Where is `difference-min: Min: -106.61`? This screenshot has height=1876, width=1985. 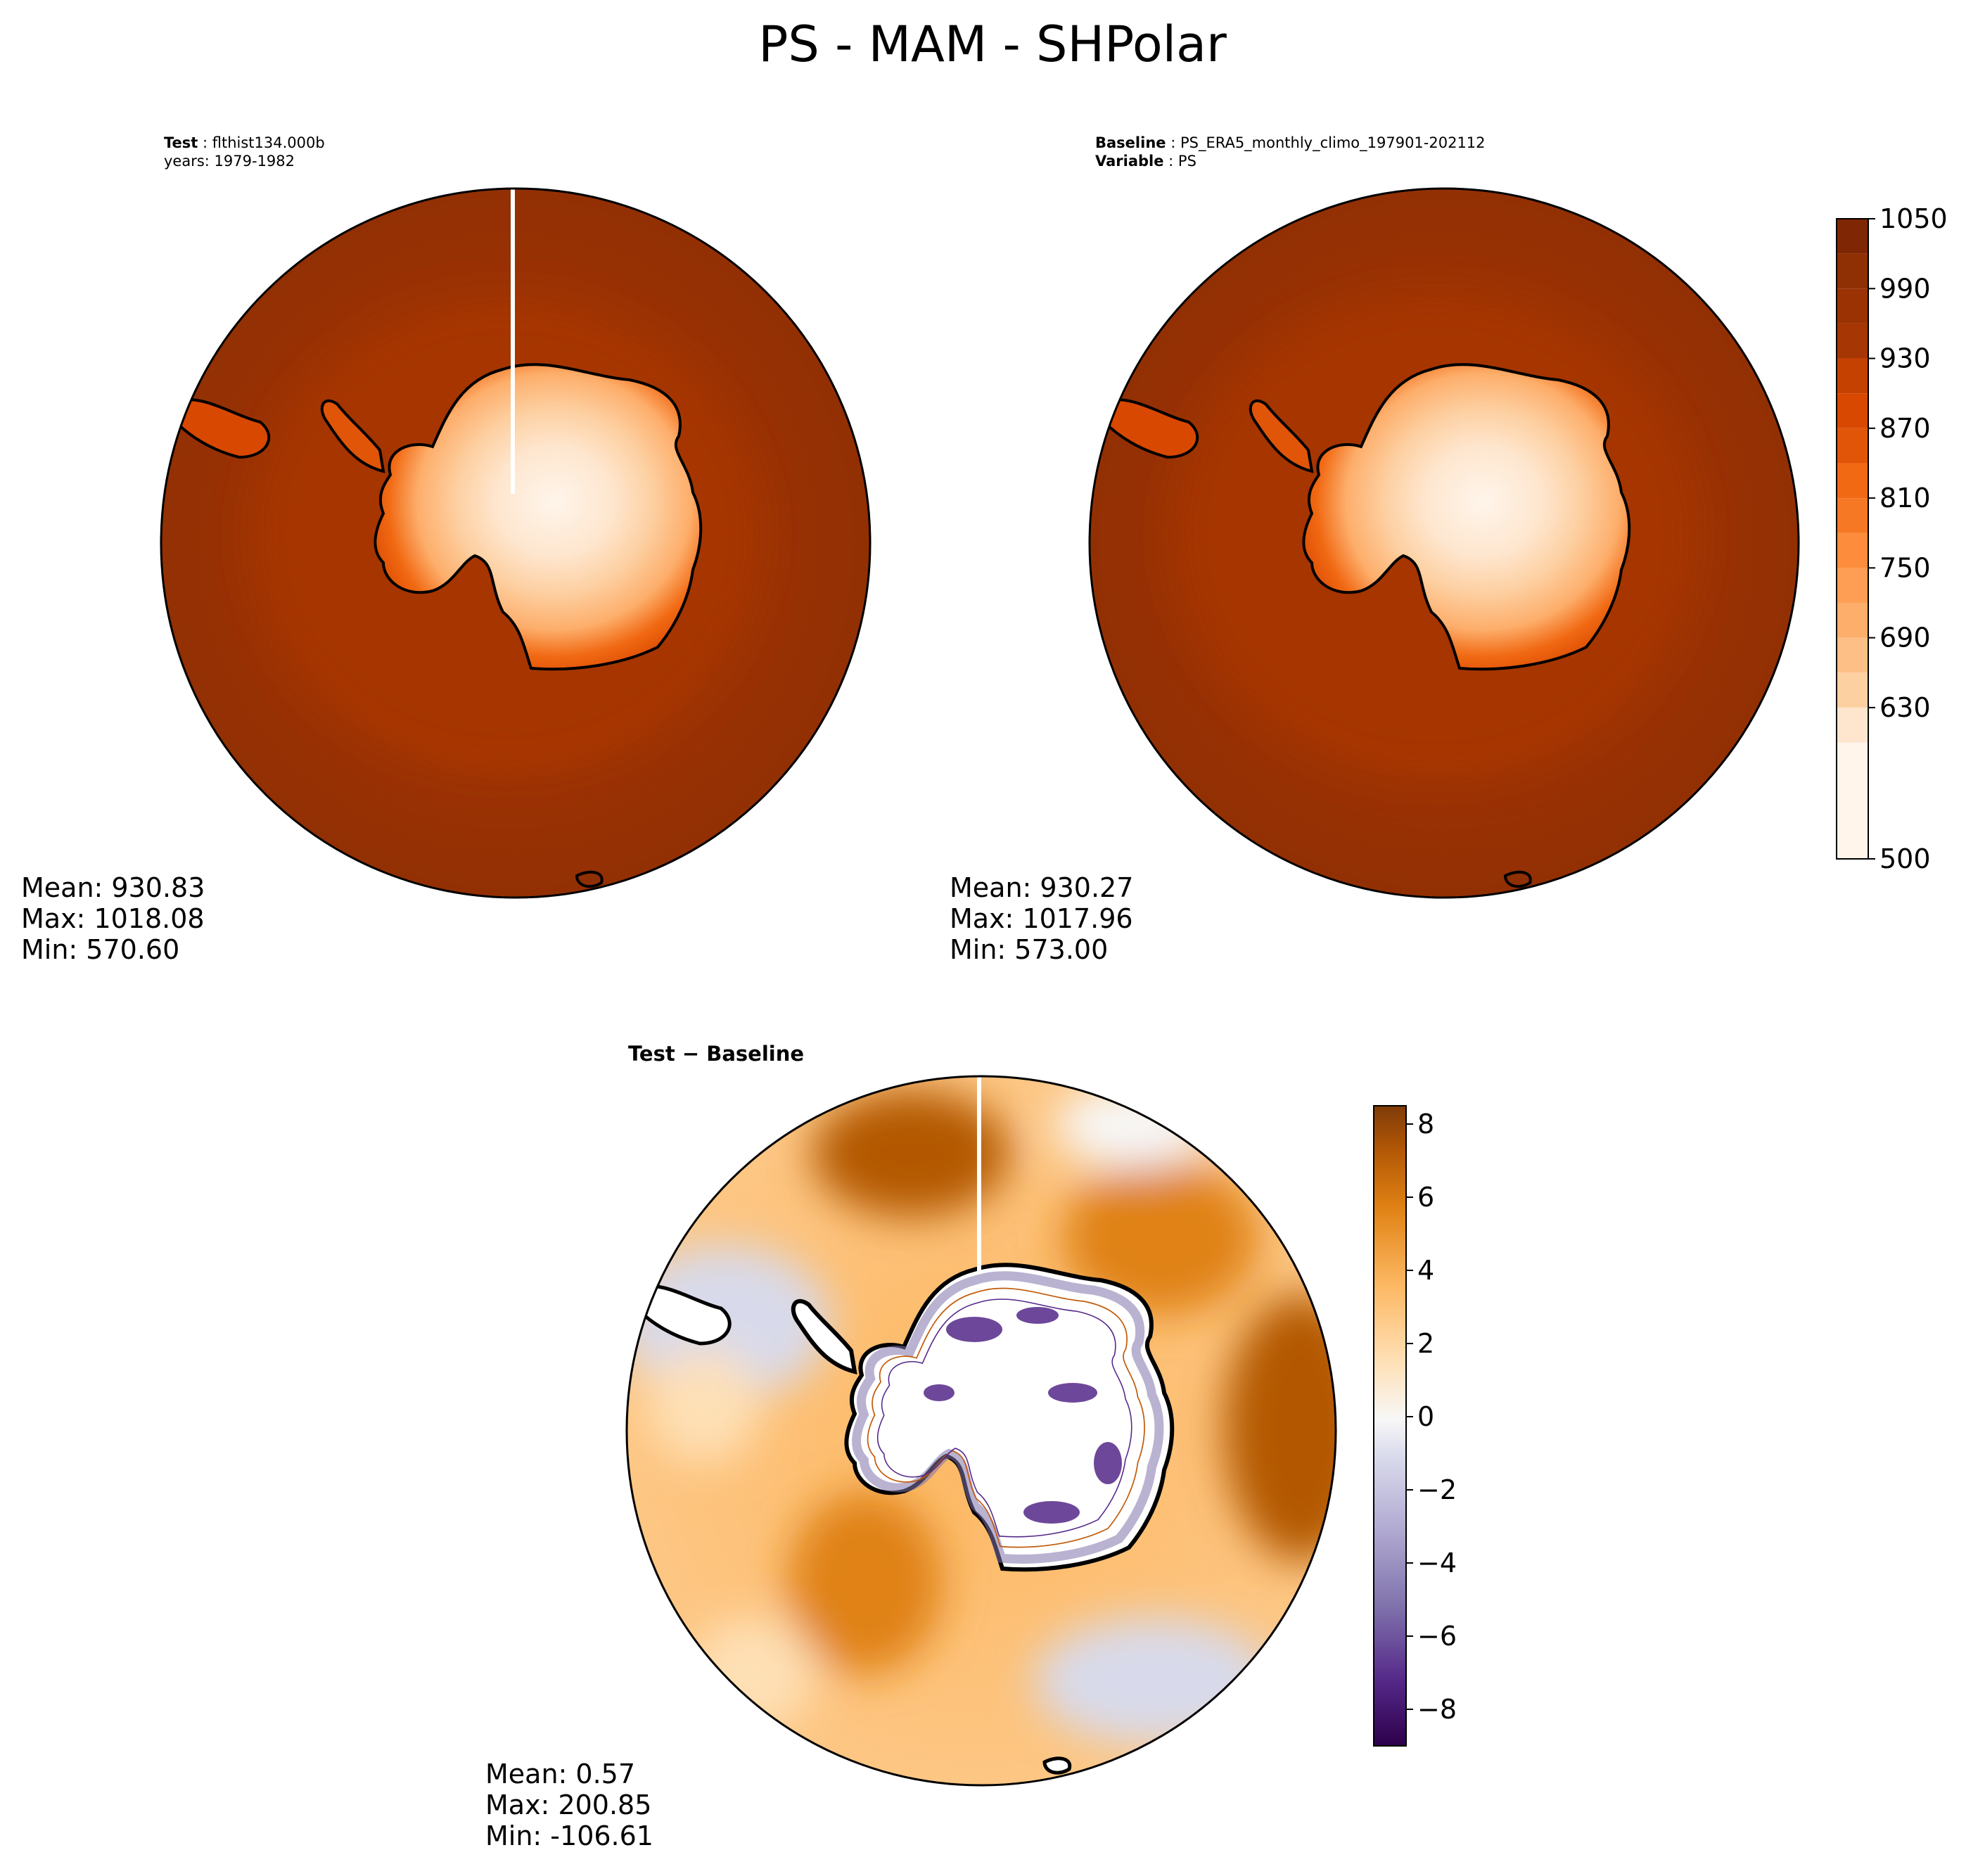 difference-min: Min: -106.61 is located at coordinates (569, 1835).